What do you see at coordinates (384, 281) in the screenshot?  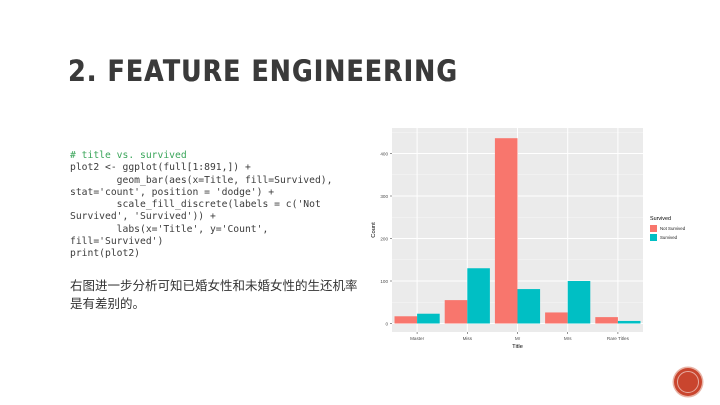 I see `y-tick-label: 100` at bounding box center [384, 281].